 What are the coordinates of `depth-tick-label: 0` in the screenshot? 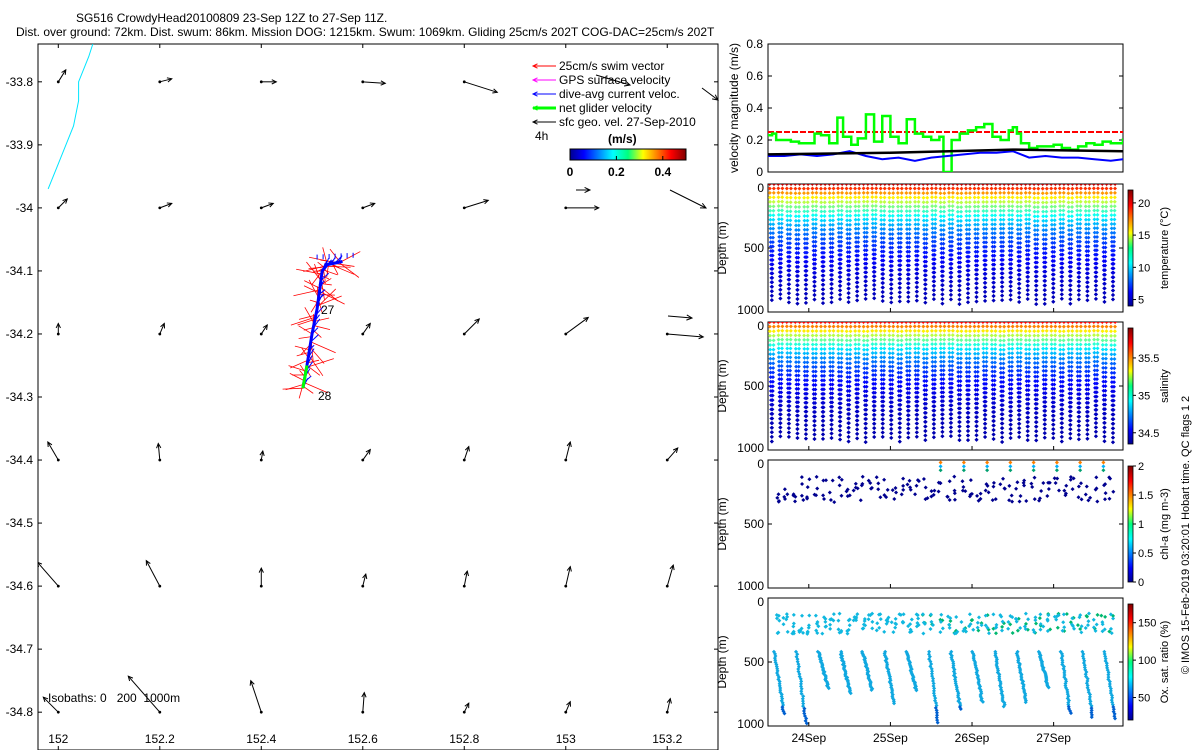 It's located at (760, 326).